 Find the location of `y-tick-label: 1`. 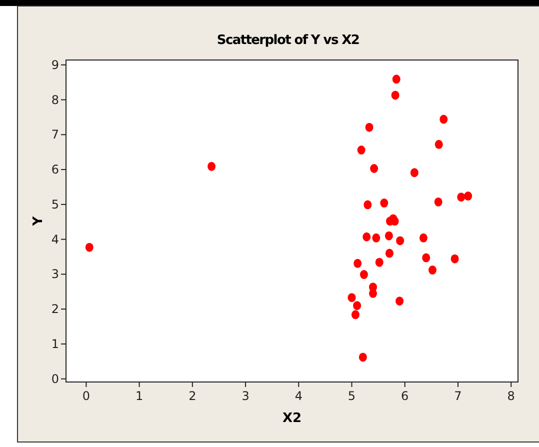

y-tick-label: 1 is located at coordinates (55, 343).